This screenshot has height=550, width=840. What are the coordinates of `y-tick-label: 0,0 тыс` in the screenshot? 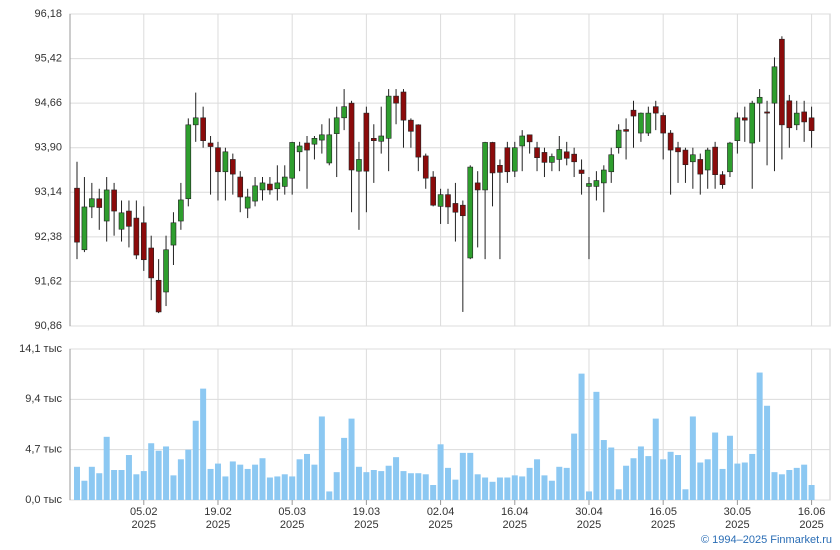 It's located at (43, 500).